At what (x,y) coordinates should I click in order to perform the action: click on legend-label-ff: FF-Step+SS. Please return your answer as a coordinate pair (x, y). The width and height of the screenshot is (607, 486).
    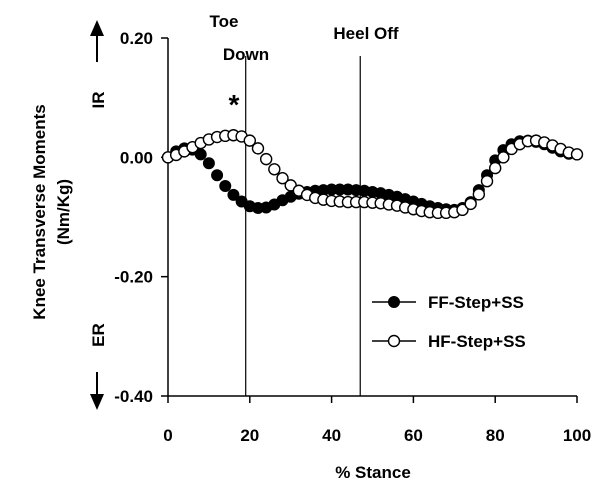
    Looking at the image, I should click on (476, 302).